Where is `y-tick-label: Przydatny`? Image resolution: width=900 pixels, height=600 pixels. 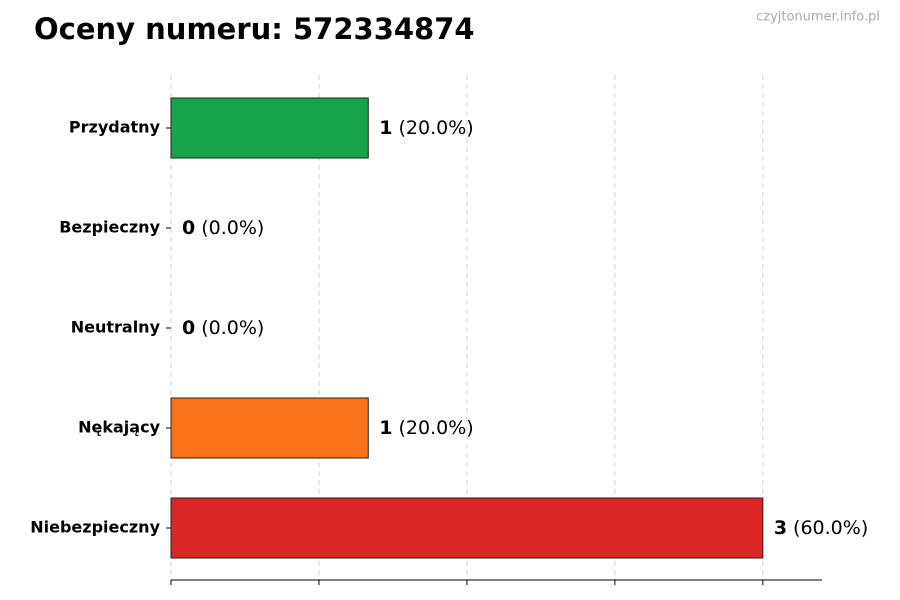
y-tick-label: Przydatny is located at coordinates (115, 127).